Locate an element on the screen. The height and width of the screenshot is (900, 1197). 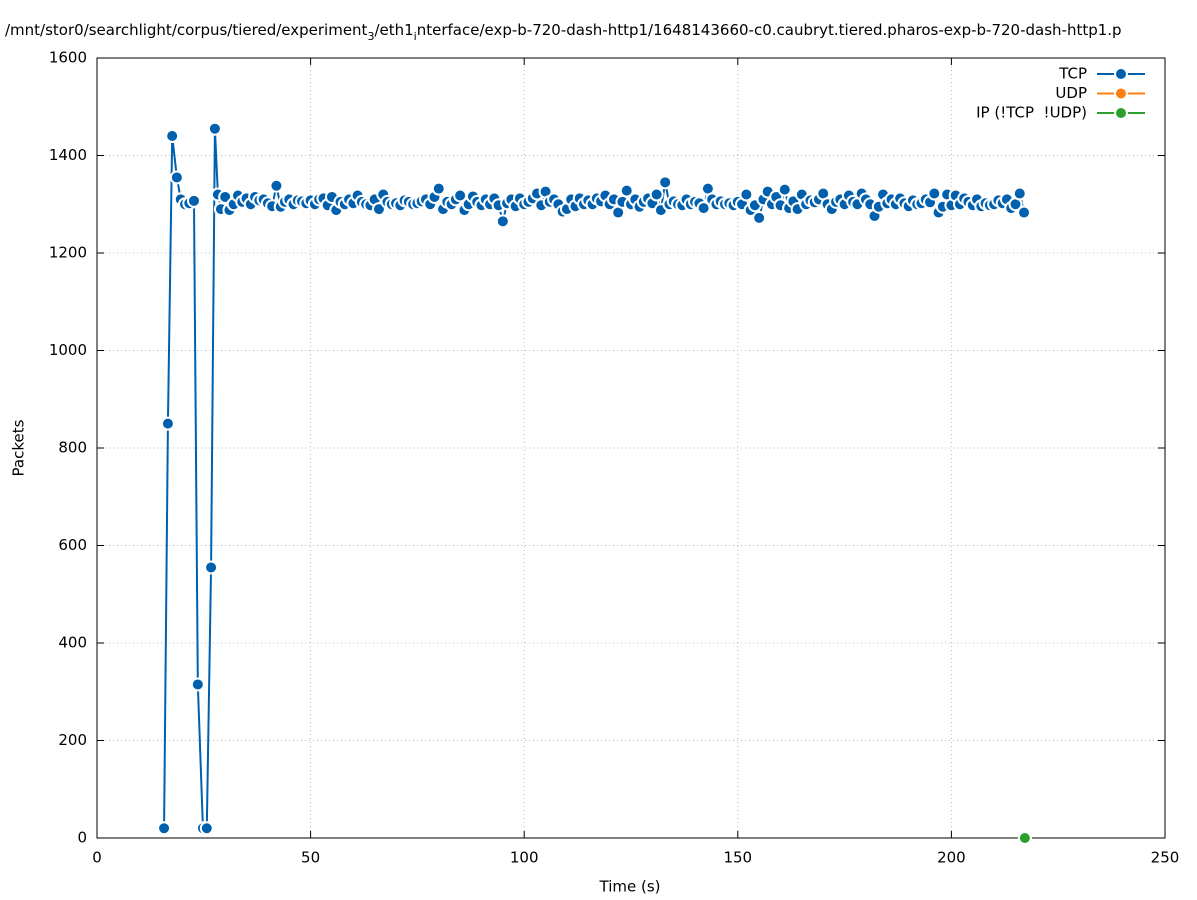
title-part: /eth1 is located at coordinates (393, 30).